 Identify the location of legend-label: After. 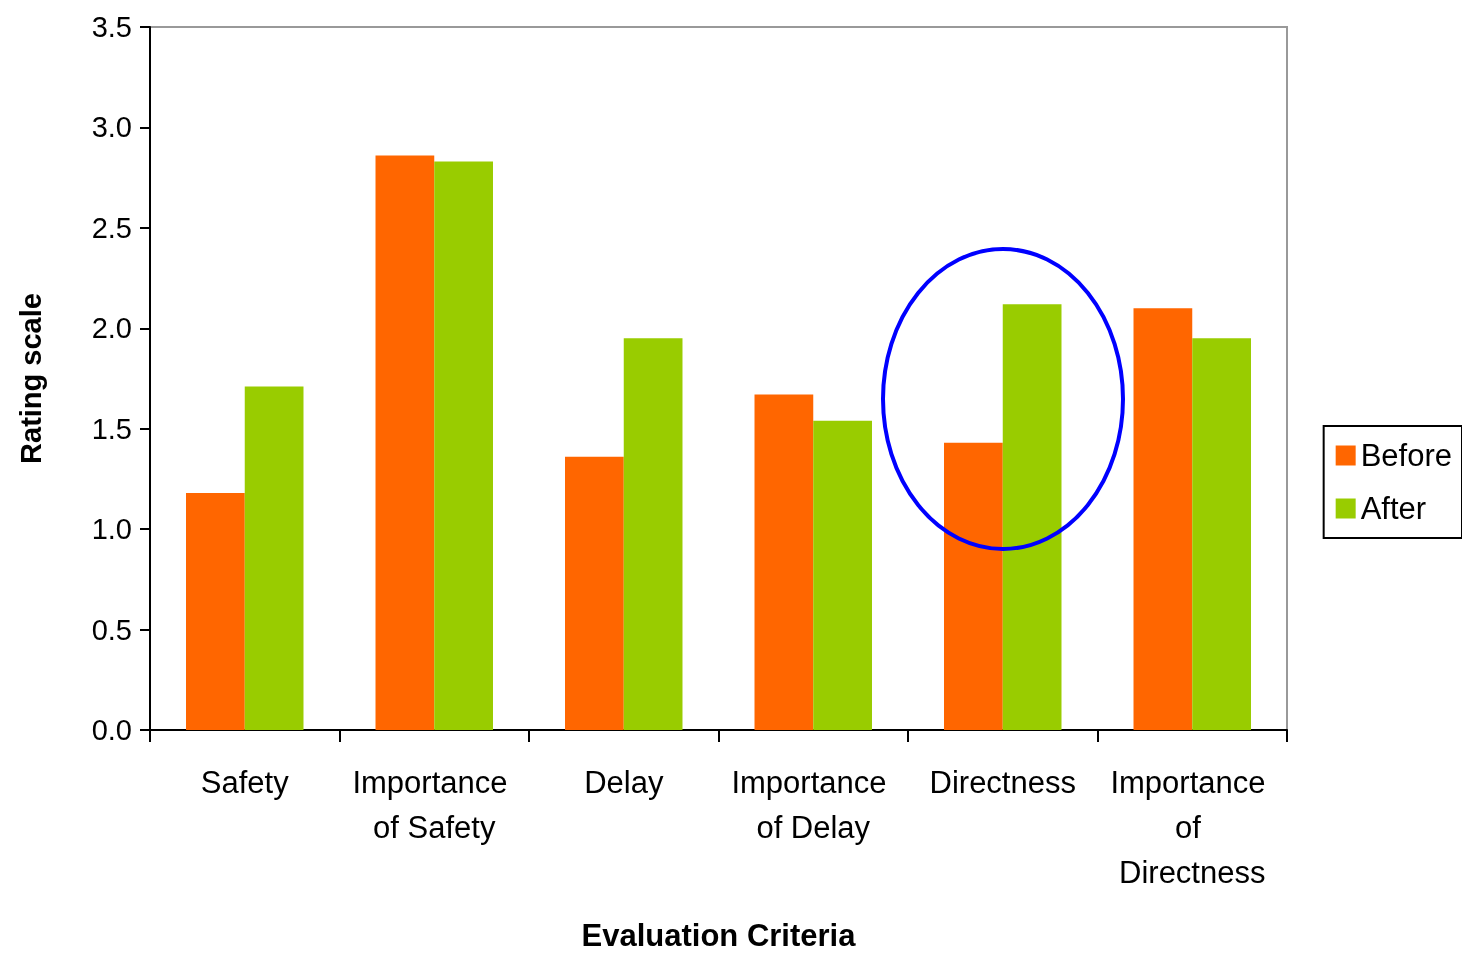
(1393, 508).